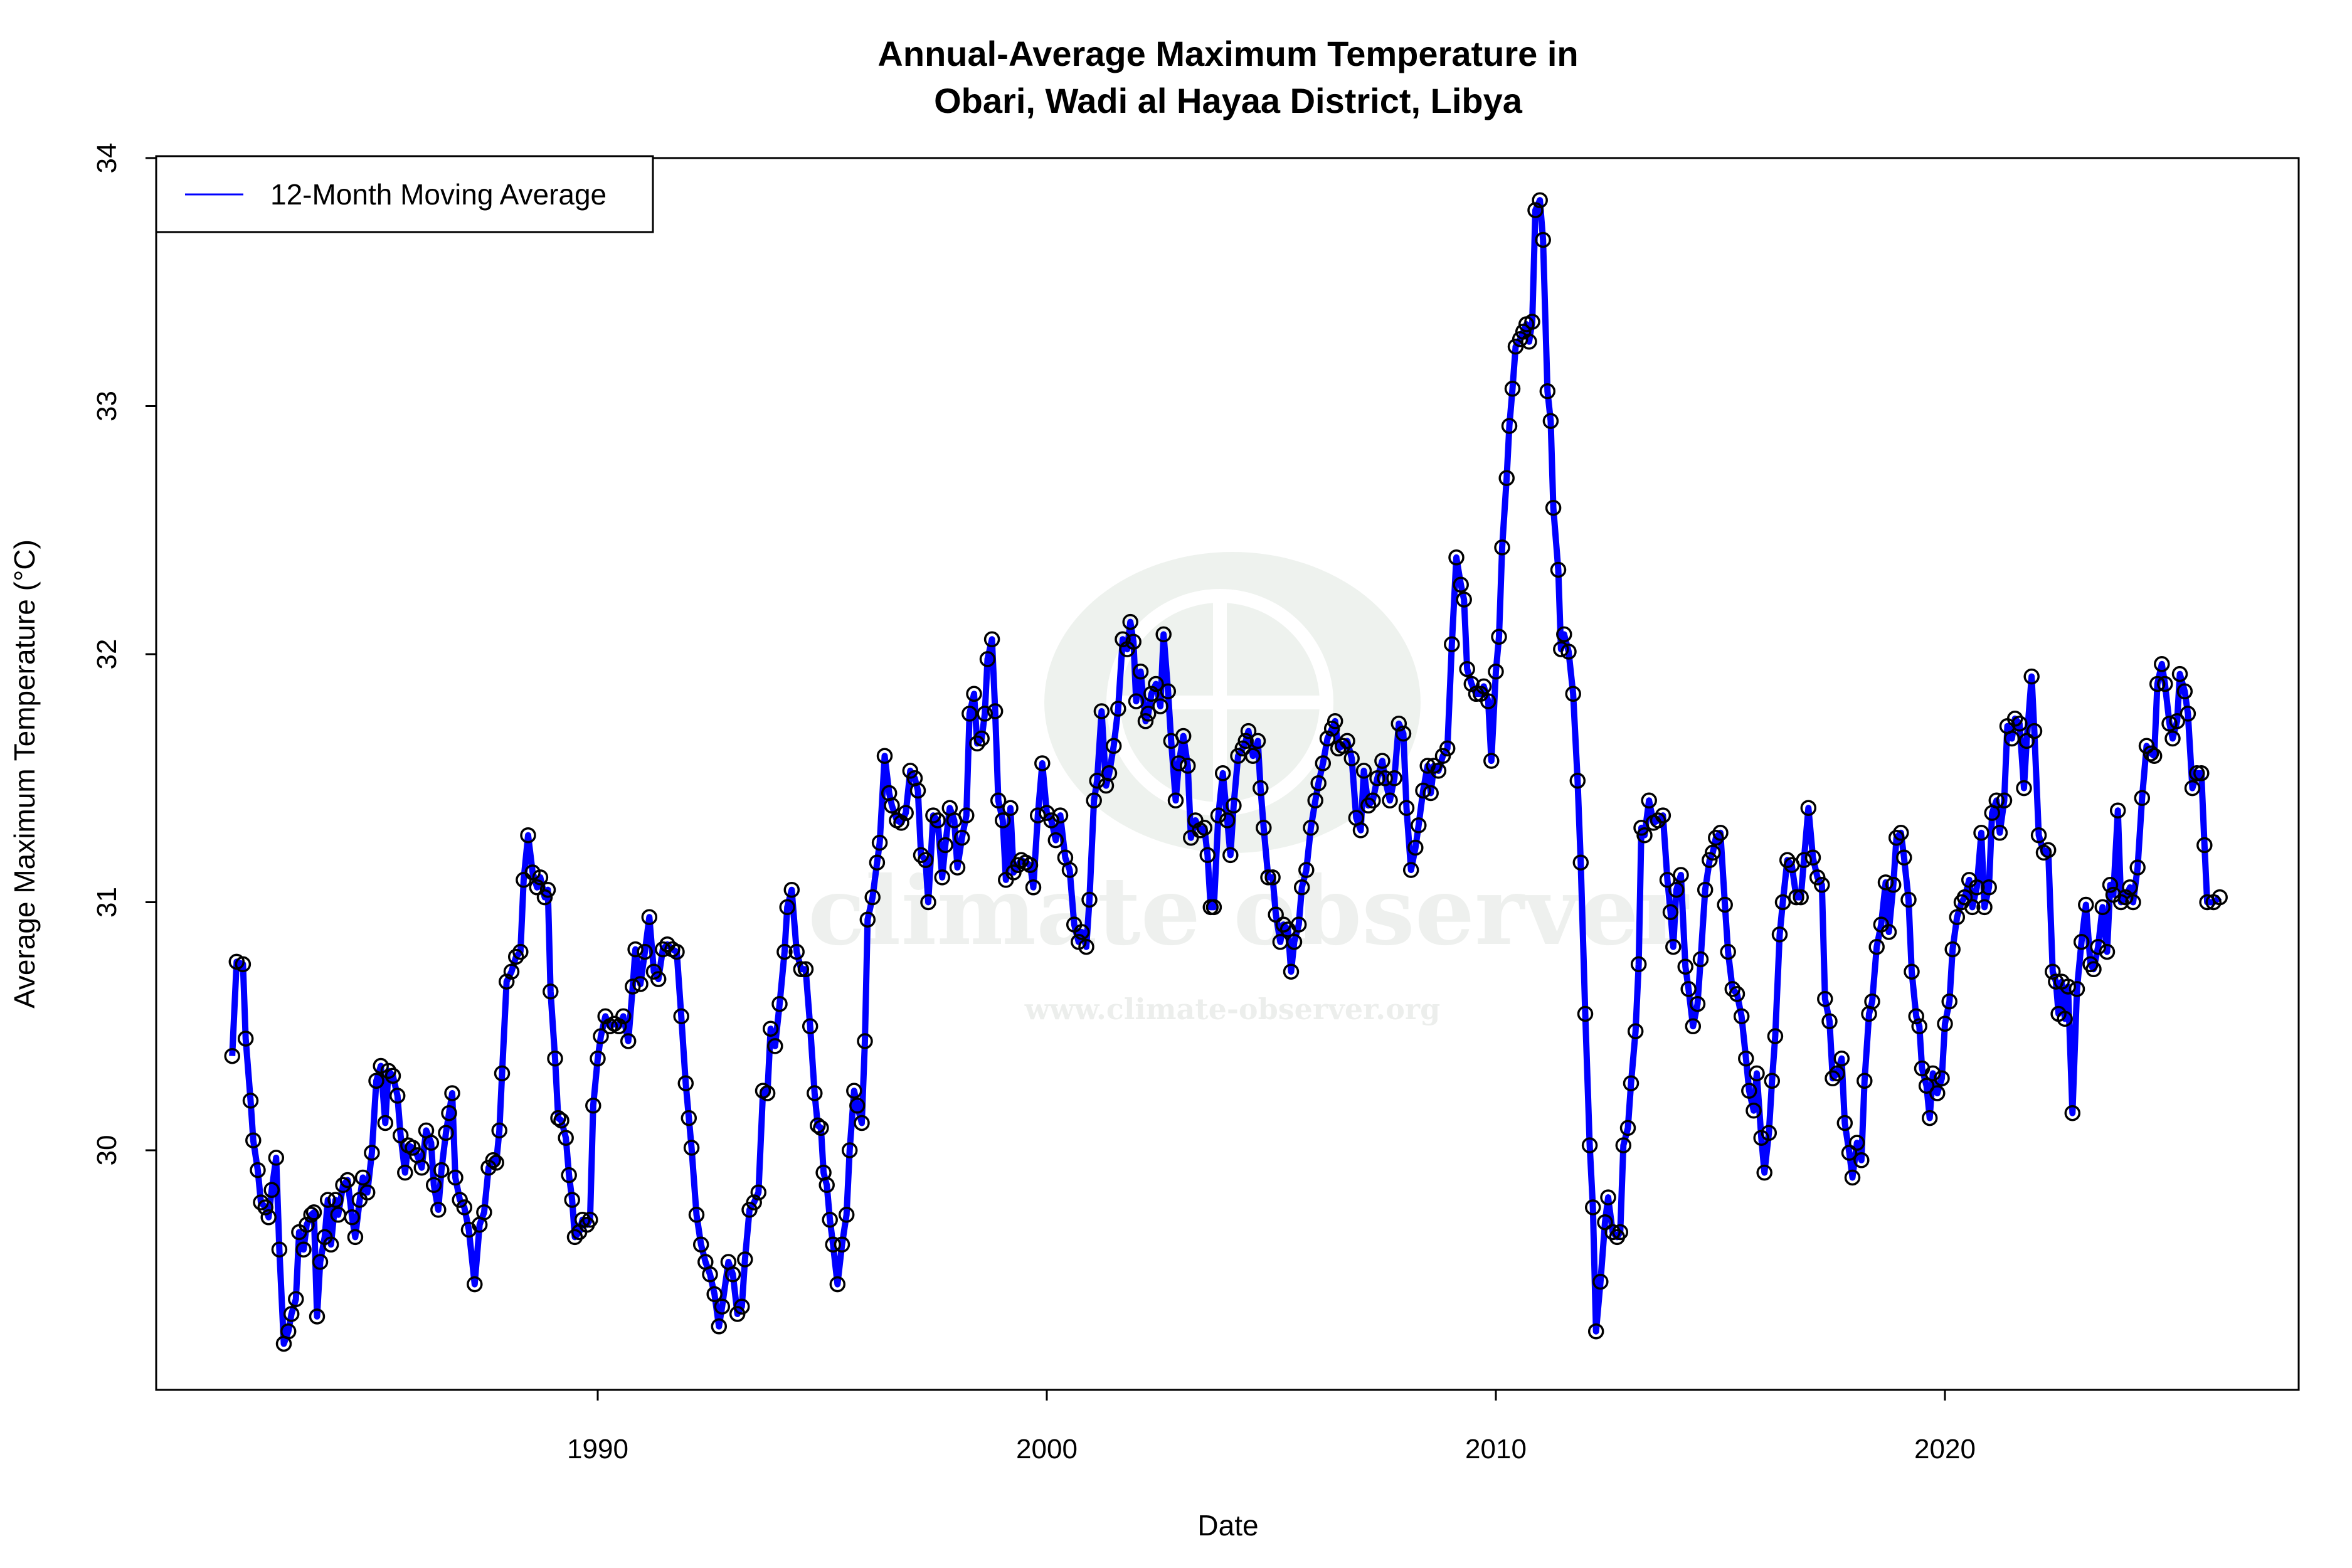 The height and width of the screenshot is (1568, 2352). I want to click on y-tick-label: 32, so click(107, 654).